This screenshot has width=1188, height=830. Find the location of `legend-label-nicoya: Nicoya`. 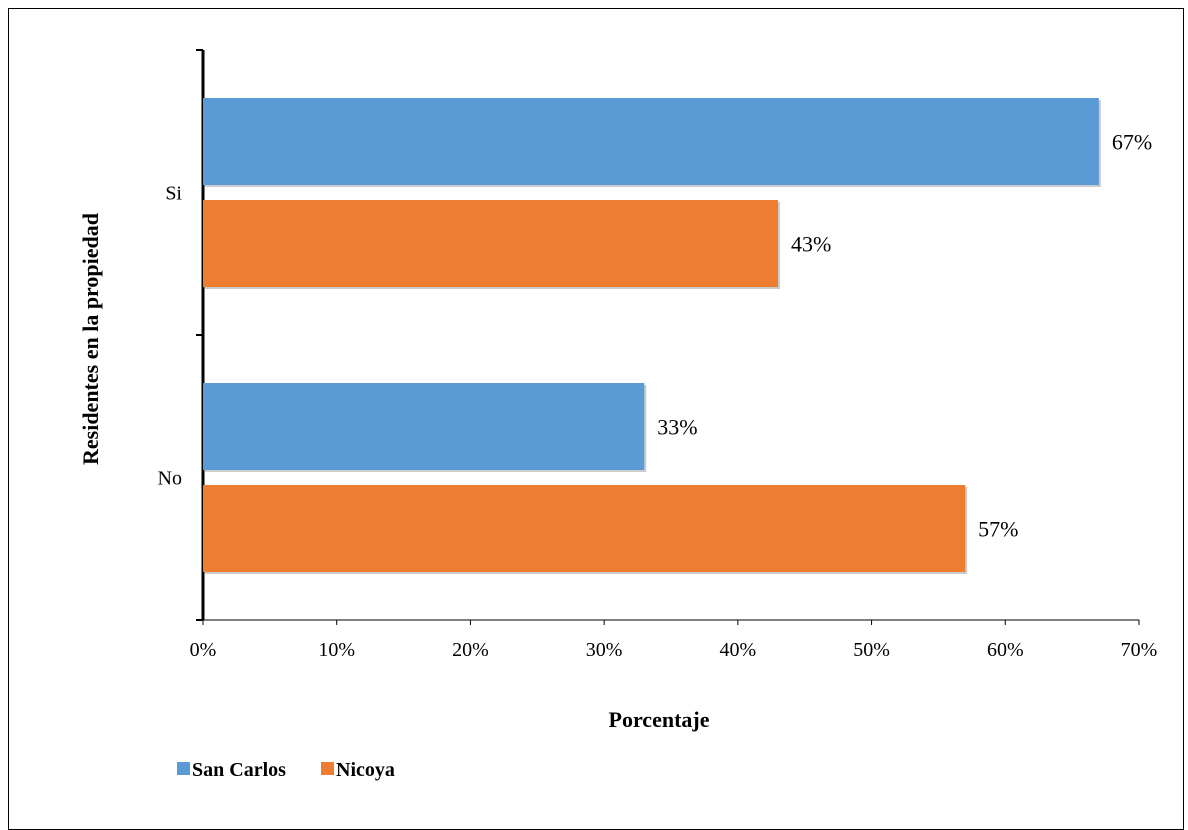

legend-label-nicoya: Nicoya is located at coordinates (365, 770).